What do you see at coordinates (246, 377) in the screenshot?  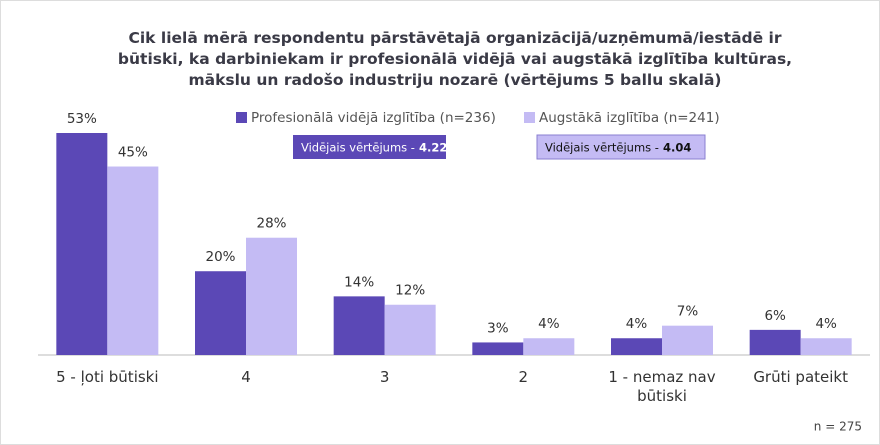 I see `x-tick-label: 4` at bounding box center [246, 377].